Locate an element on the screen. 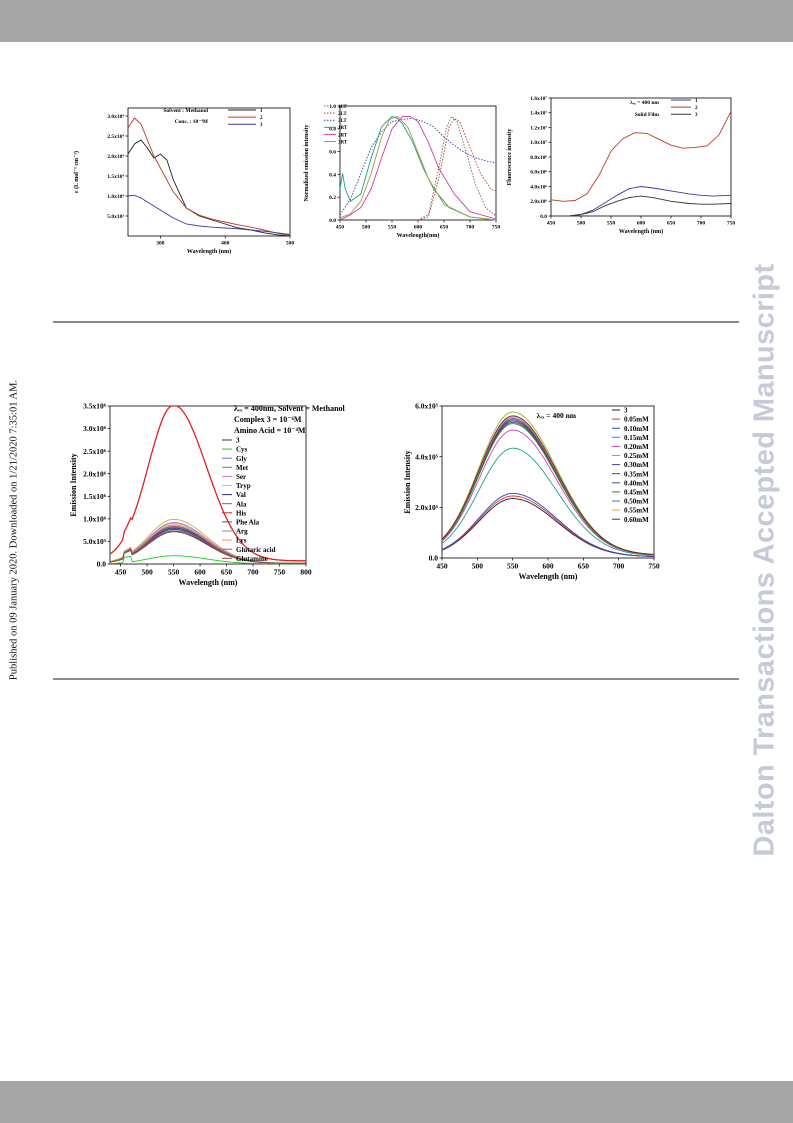  legend-label: Glutaric acid is located at coordinates (256, 550).